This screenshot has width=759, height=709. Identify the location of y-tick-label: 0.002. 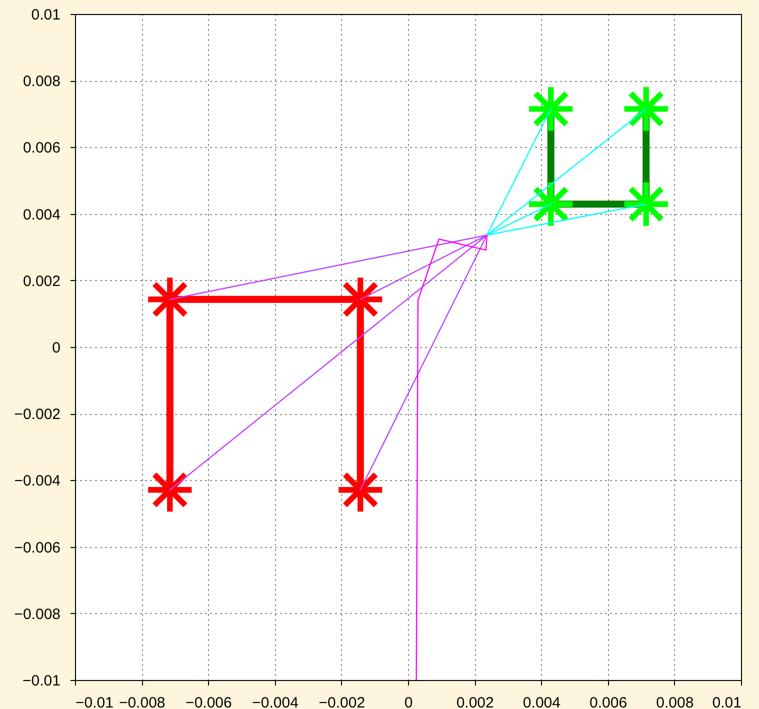
(41, 281).